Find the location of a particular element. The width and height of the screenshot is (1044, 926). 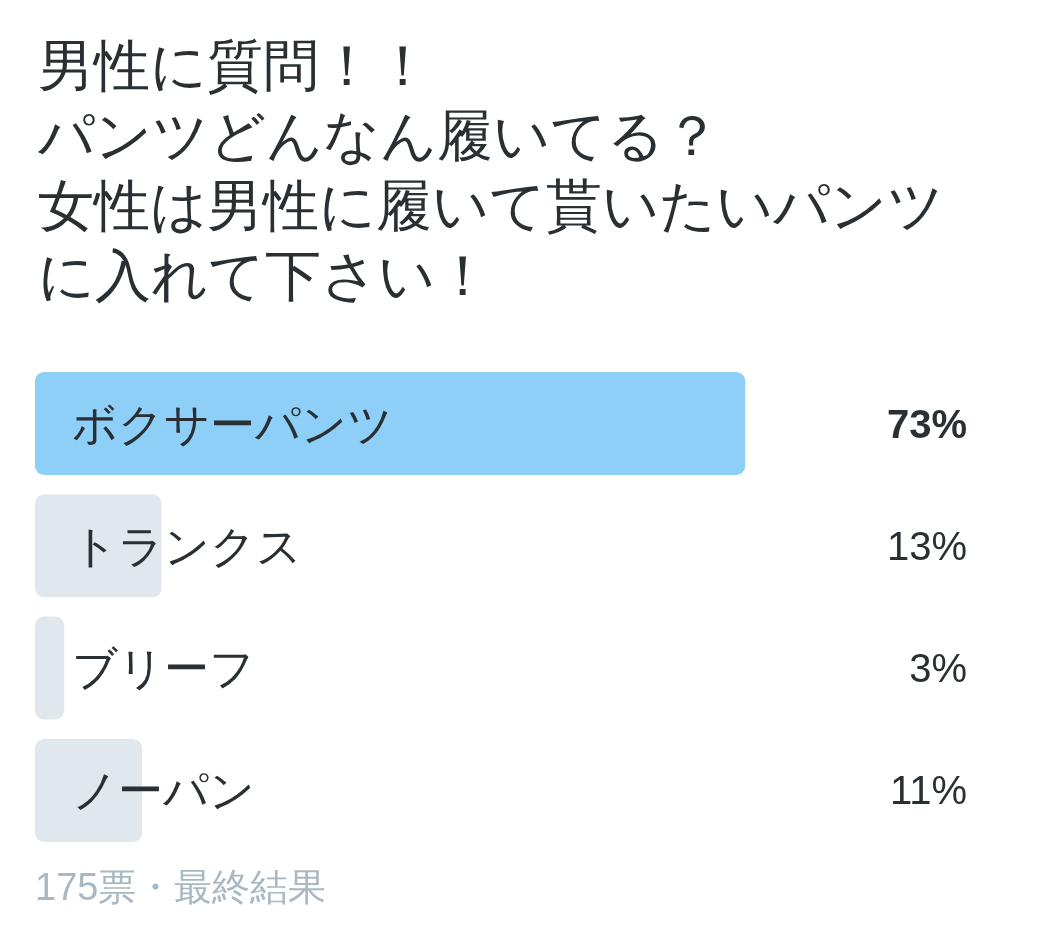

annotation: 175票・最終結果 is located at coordinates (181, 887).